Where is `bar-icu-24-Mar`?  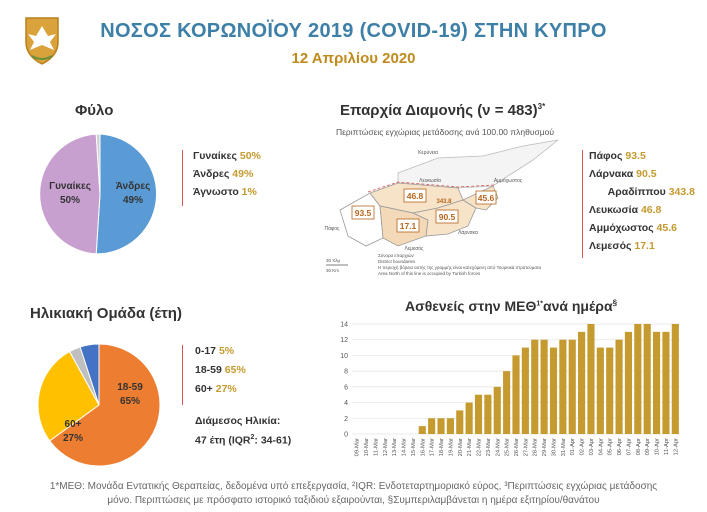 bar-icu-24-Mar is located at coordinates (497, 410).